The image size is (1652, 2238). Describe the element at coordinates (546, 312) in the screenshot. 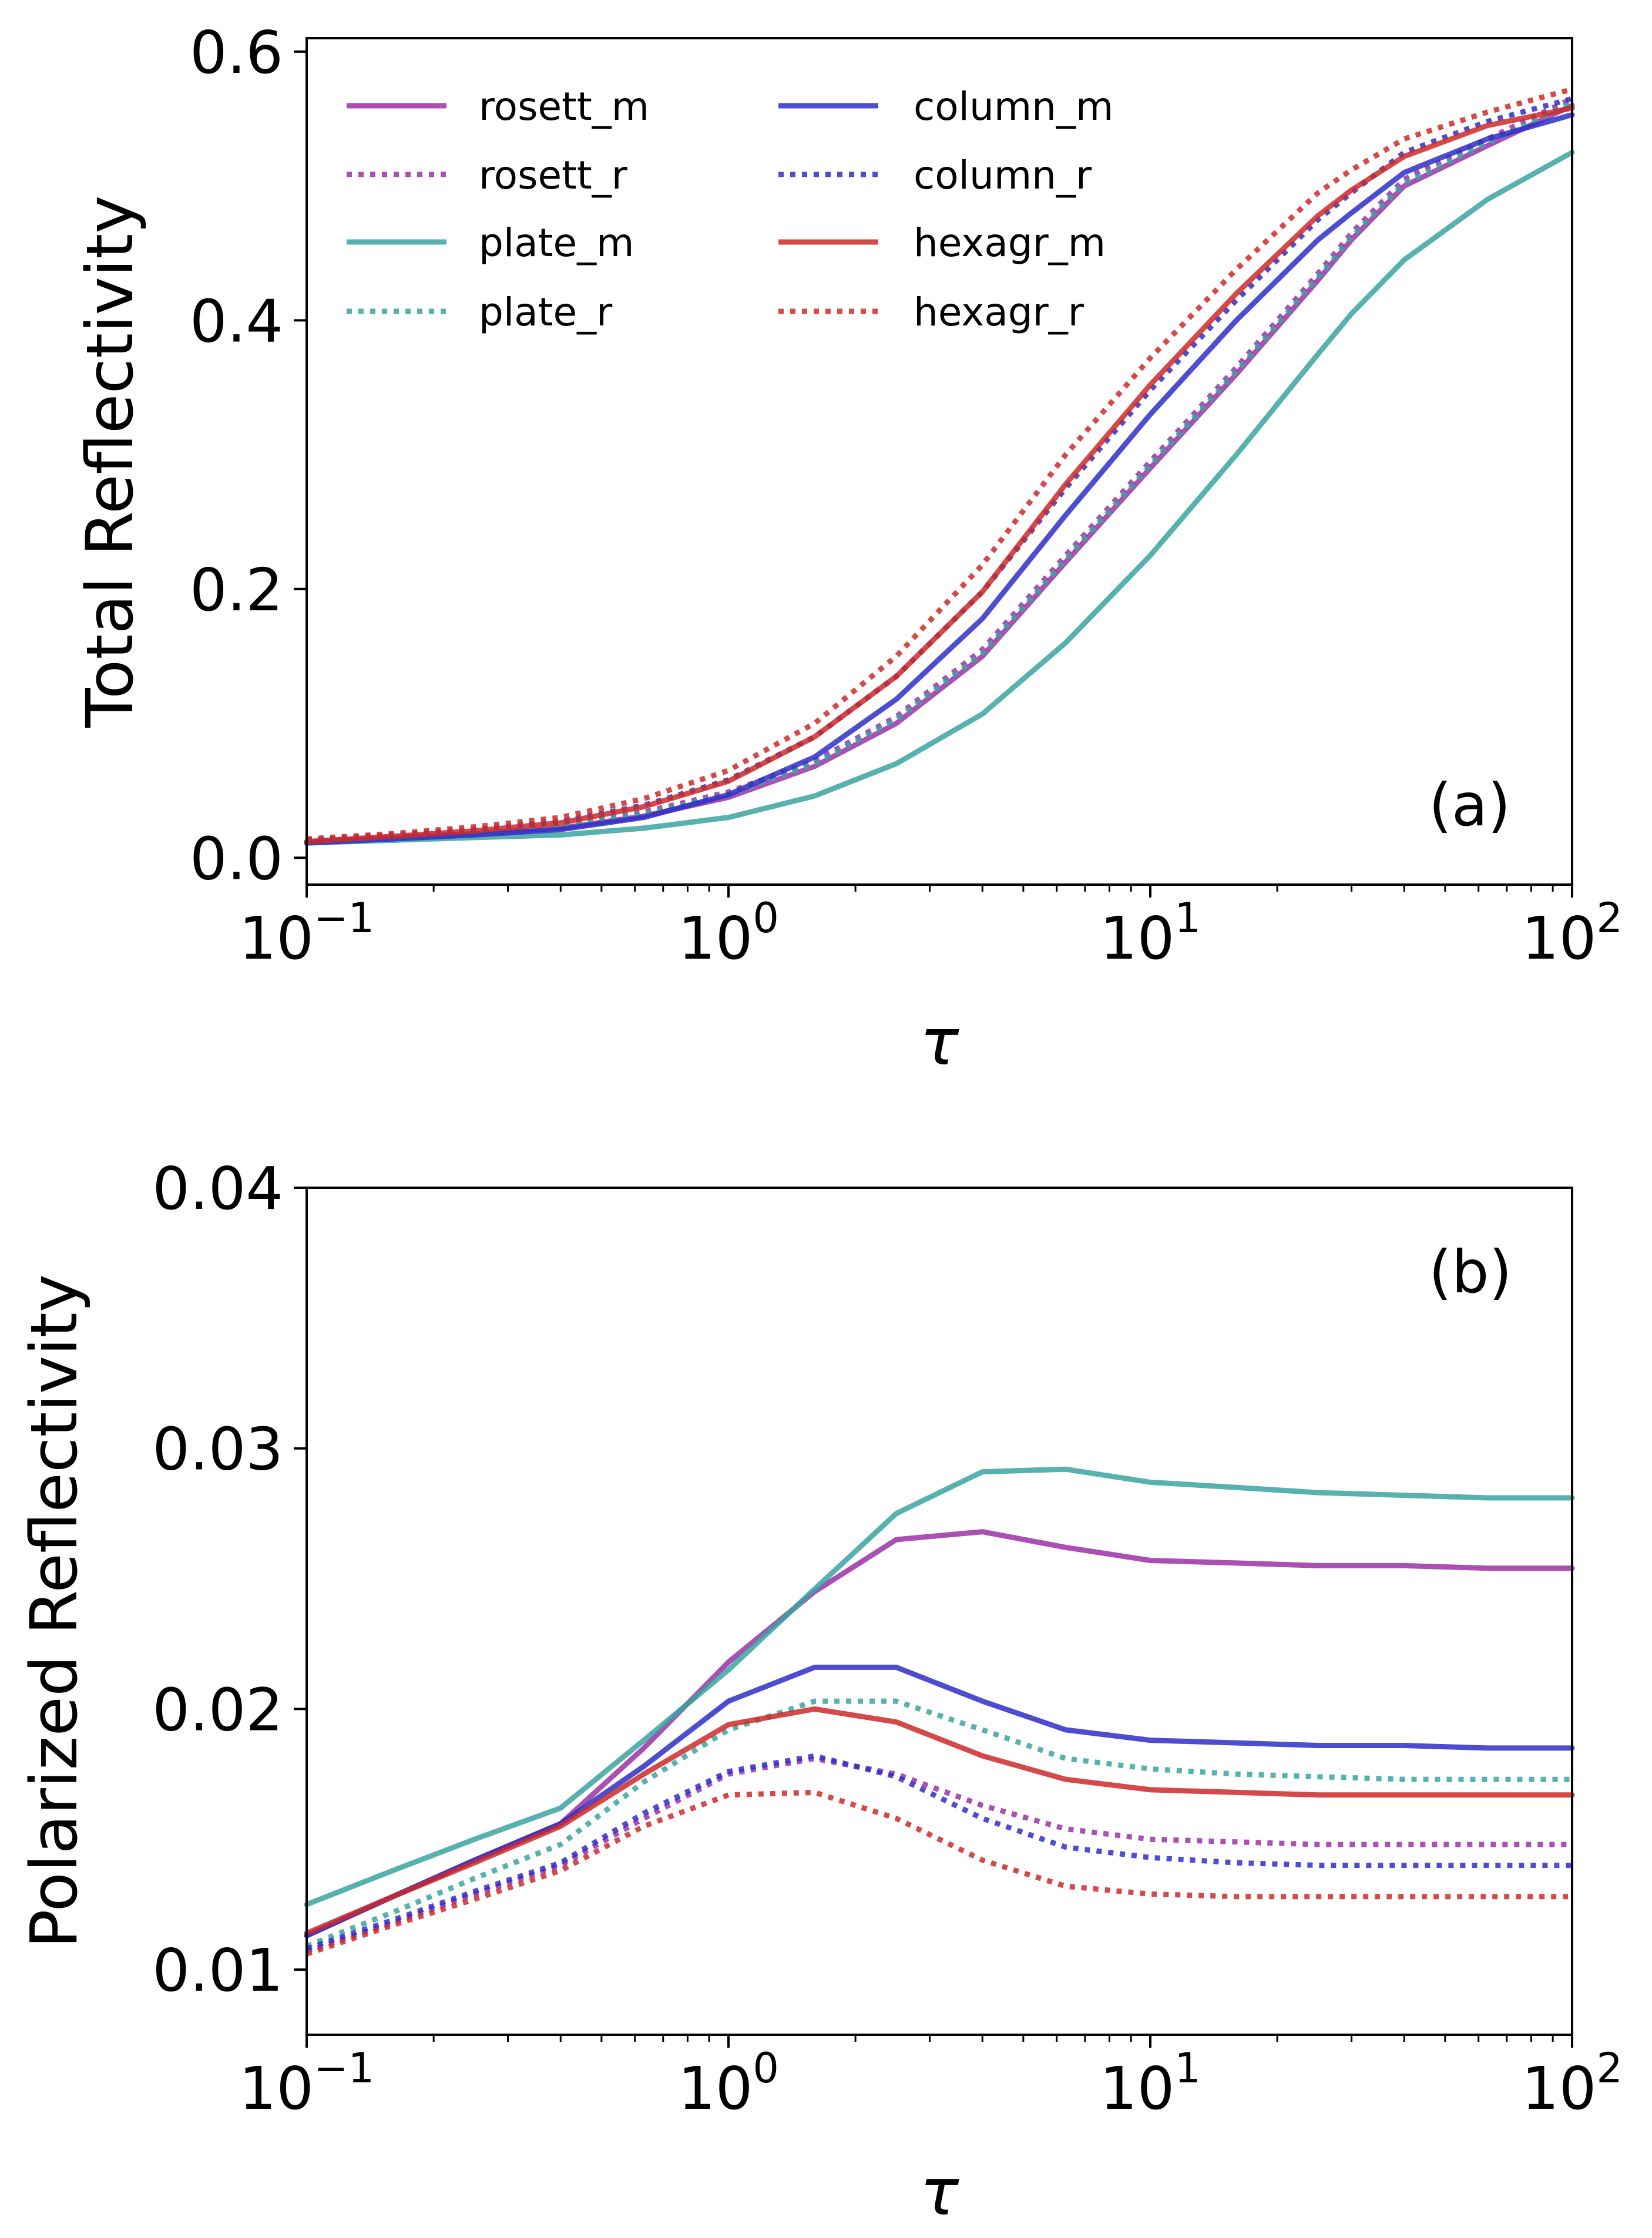

I see `legend-label-plate-r: plate_r` at that location.